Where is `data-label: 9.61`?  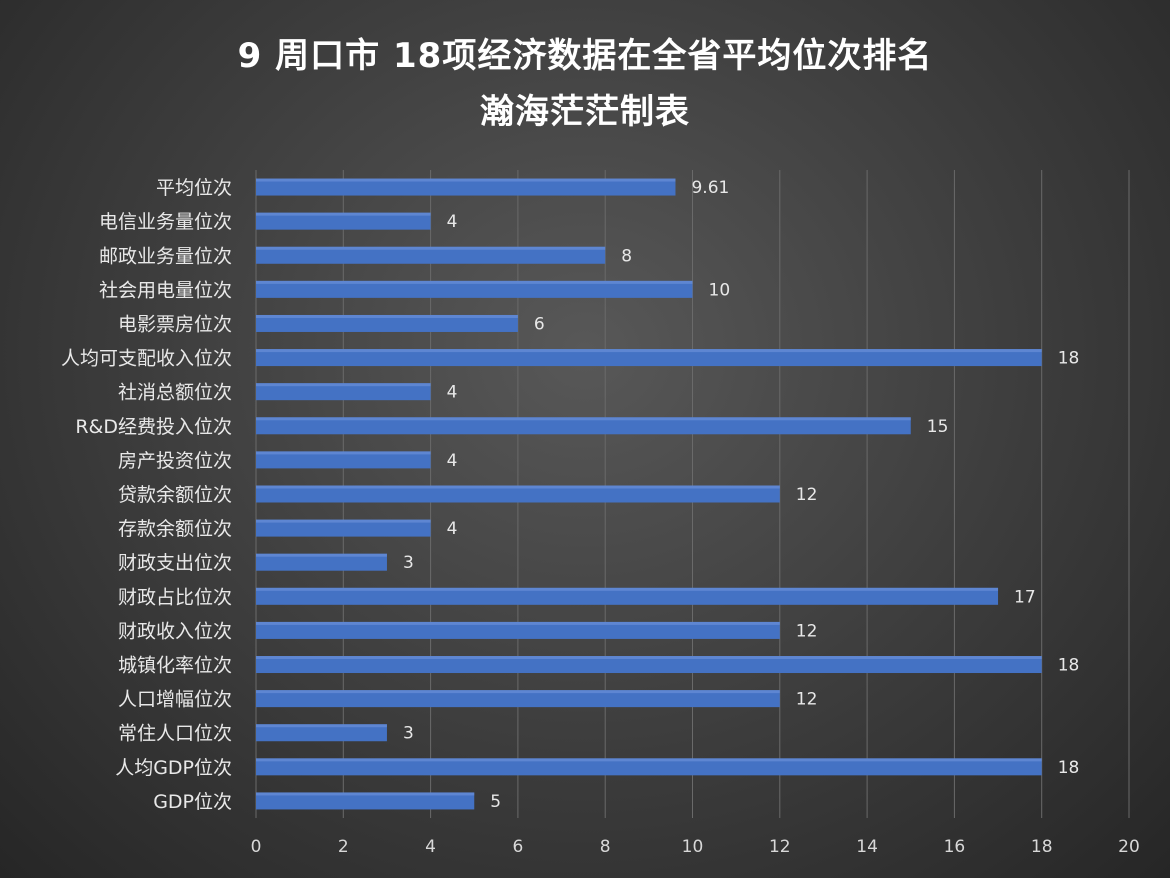 data-label: 9.61 is located at coordinates (710, 188).